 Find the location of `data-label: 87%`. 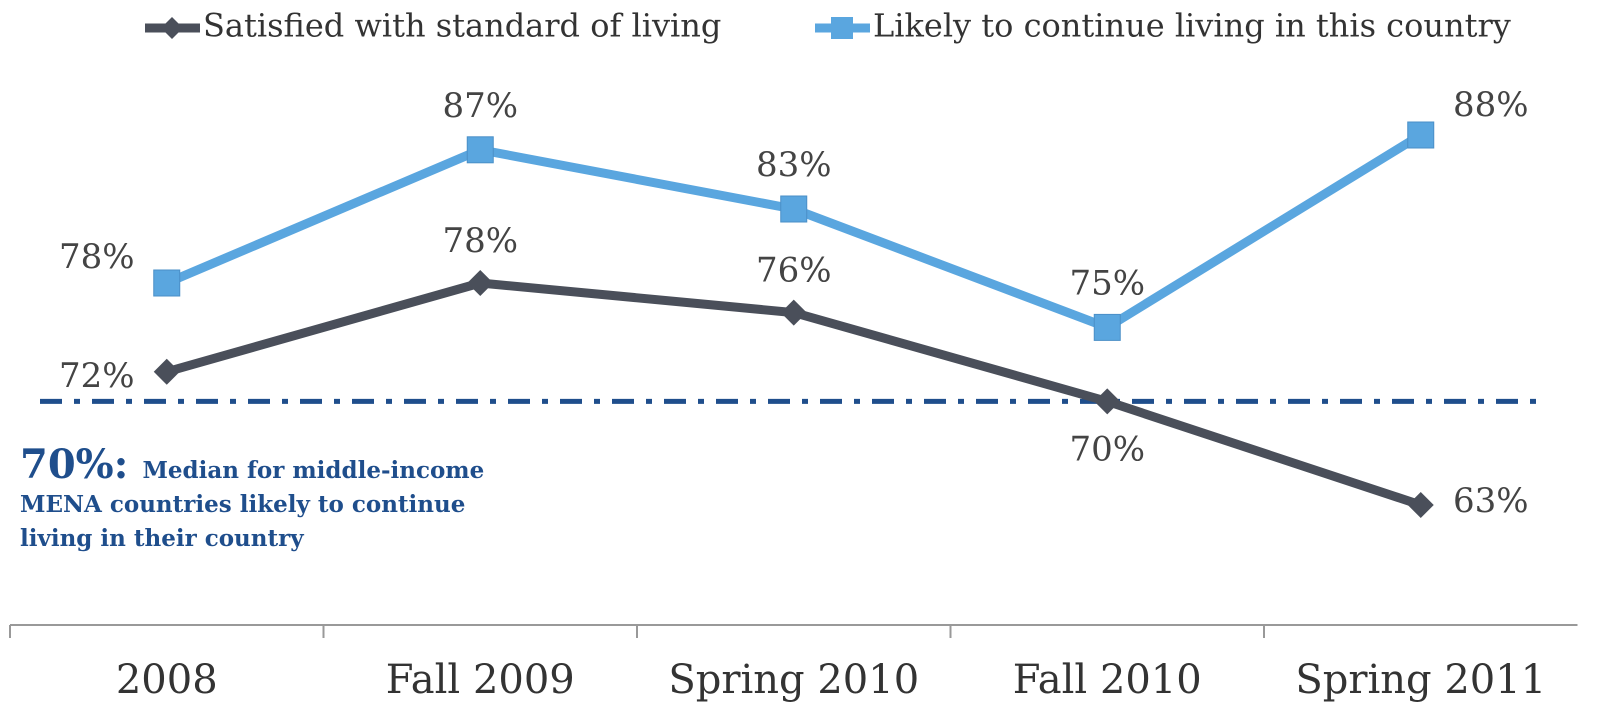

data-label: 87% is located at coordinates (480, 106).